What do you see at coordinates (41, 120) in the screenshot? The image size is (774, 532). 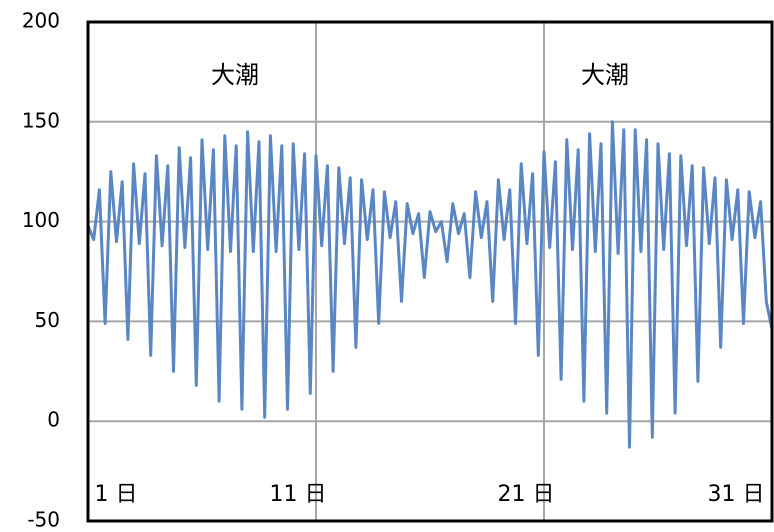 I see `y-tick-label: 150` at bounding box center [41, 120].